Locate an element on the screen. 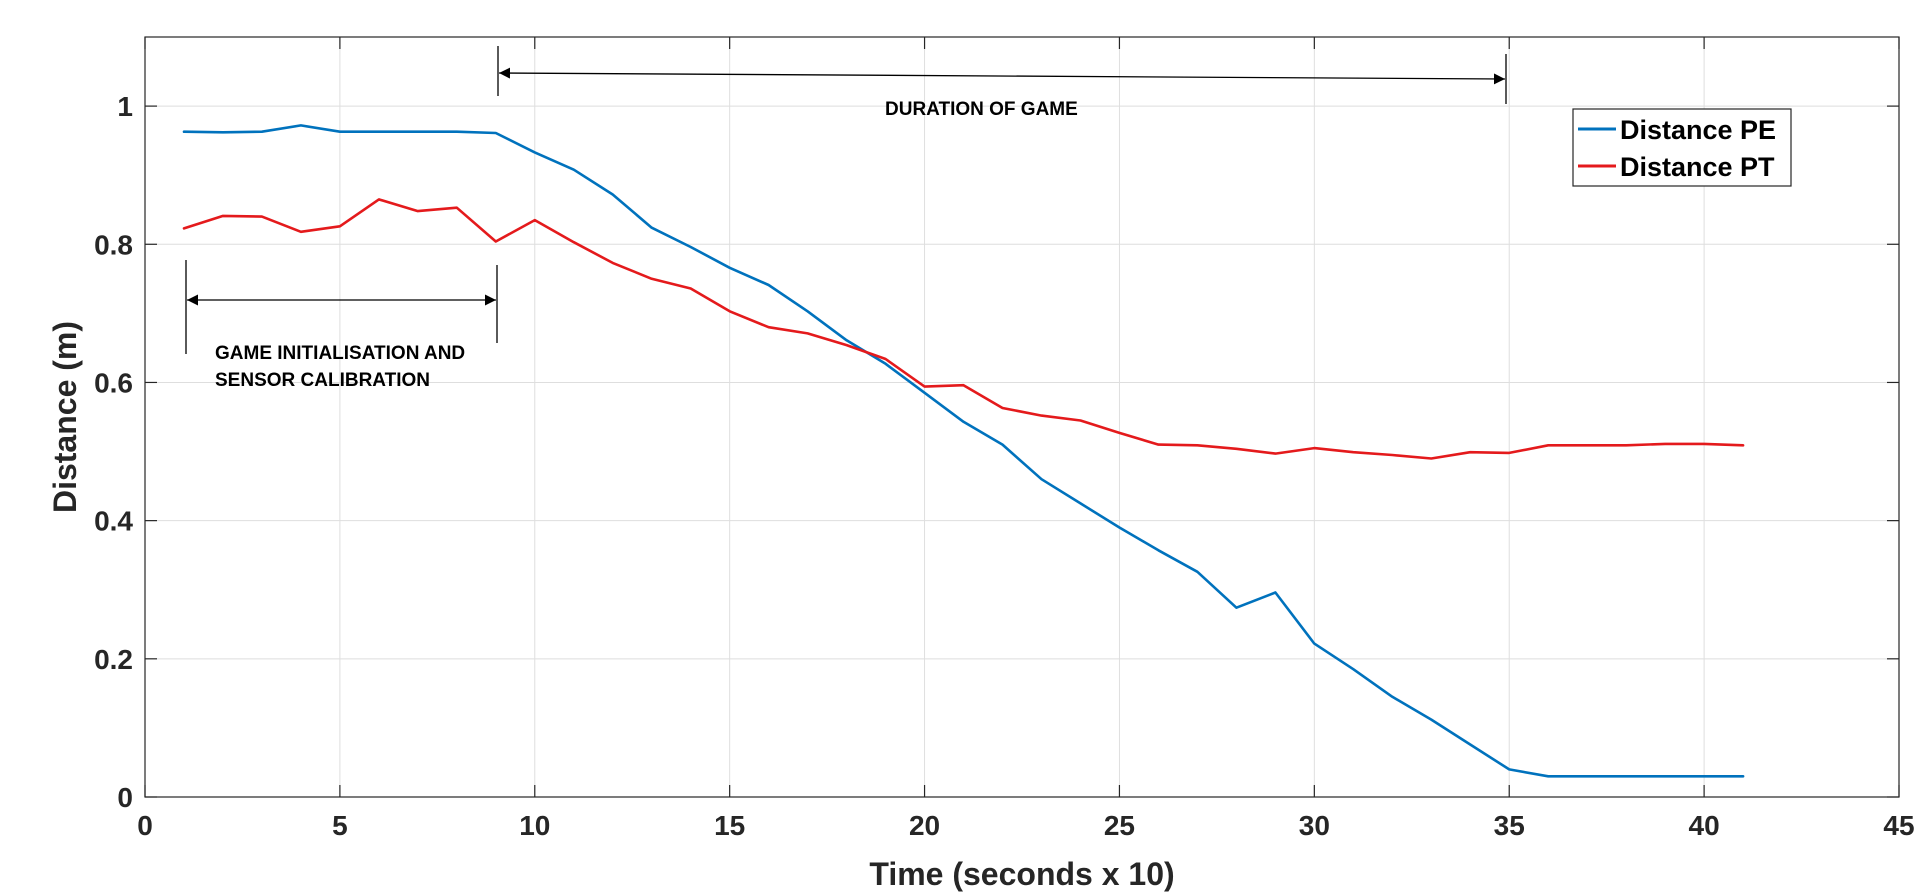 The height and width of the screenshot is (894, 1920). x-tick-label: 20 is located at coordinates (924, 825).